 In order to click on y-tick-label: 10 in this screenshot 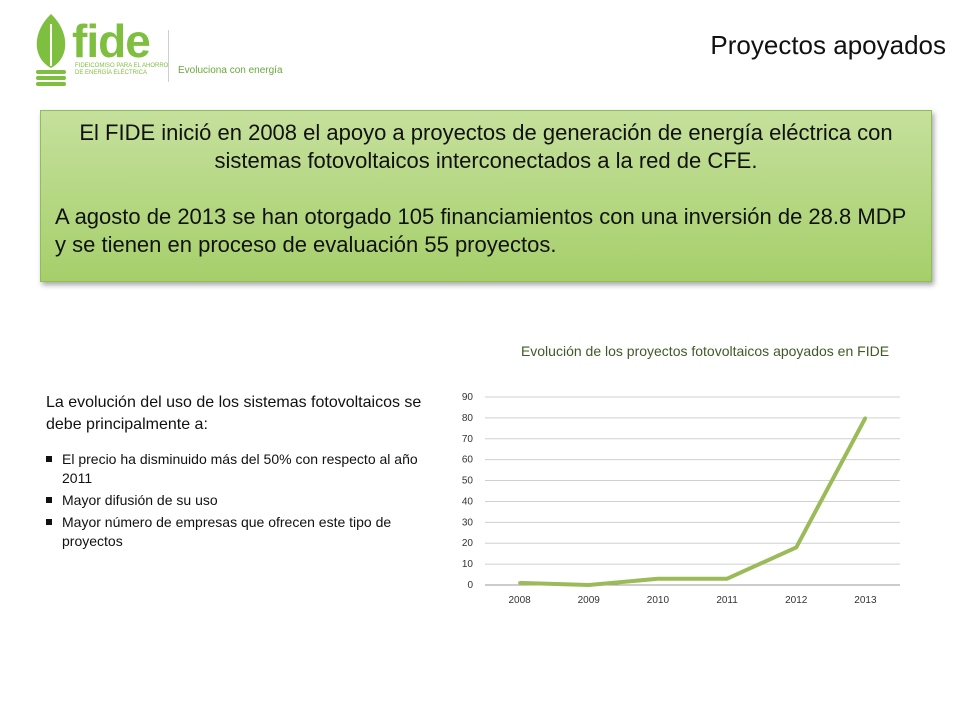, I will do `click(468, 564)`.